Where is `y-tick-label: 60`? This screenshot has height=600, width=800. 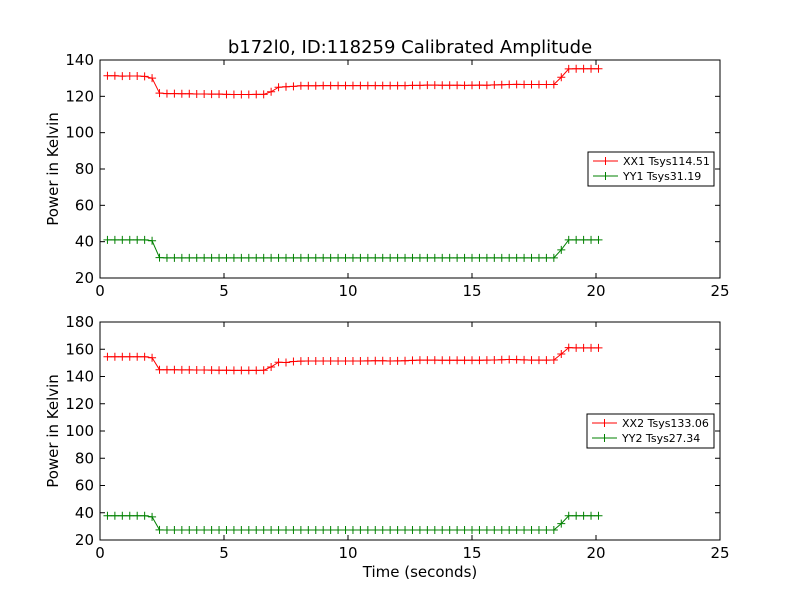 y-tick-label: 60 is located at coordinates (84, 205).